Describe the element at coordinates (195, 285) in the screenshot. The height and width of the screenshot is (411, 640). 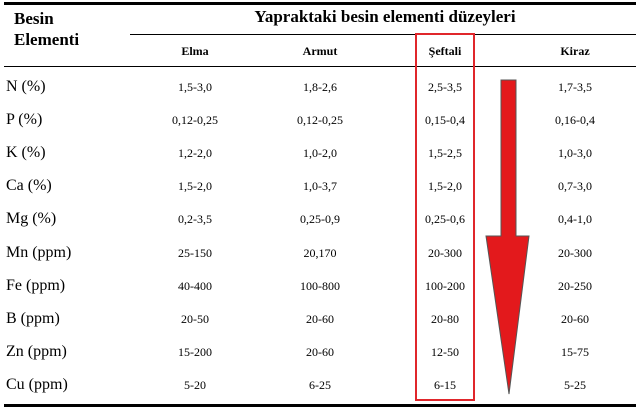
I see `table-cell: 40-400` at that location.